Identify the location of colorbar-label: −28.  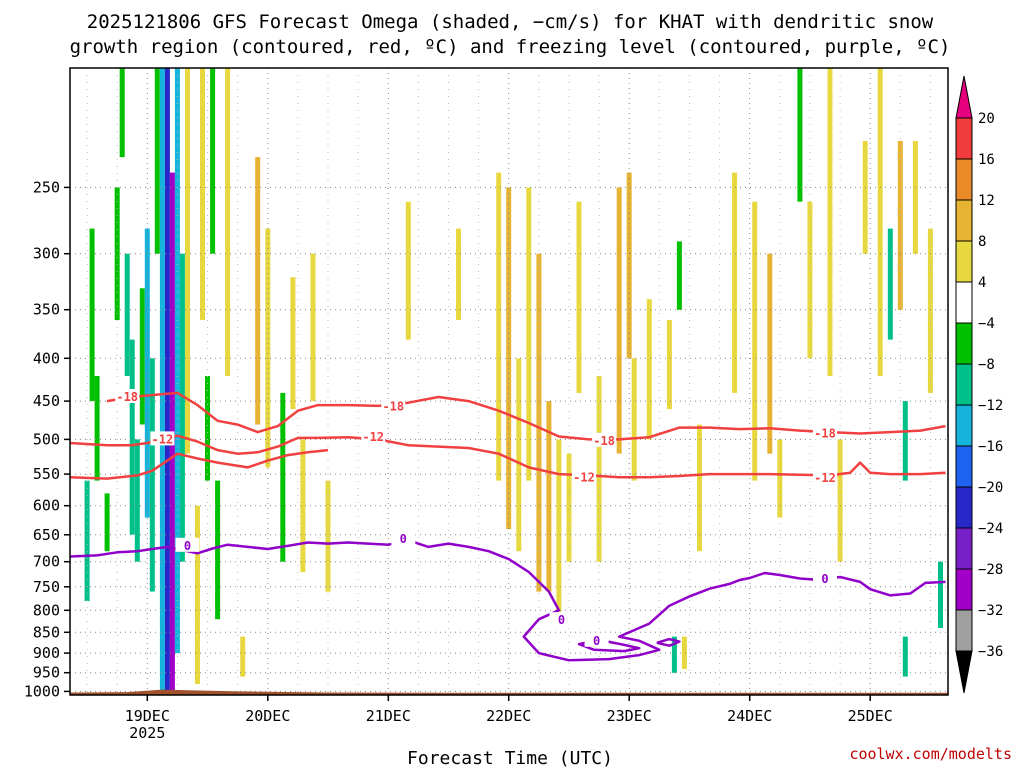
(990, 570).